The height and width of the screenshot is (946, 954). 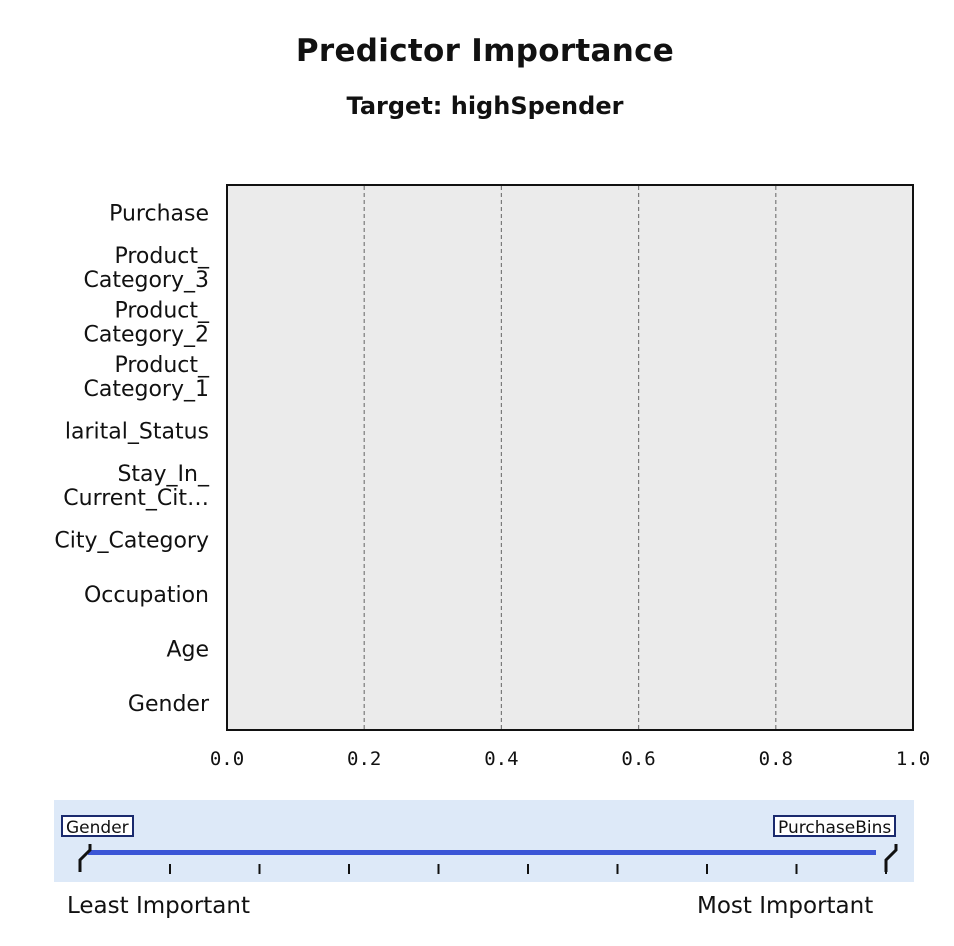 I want to click on x-tick-label: 0.2, so click(x=364, y=759).